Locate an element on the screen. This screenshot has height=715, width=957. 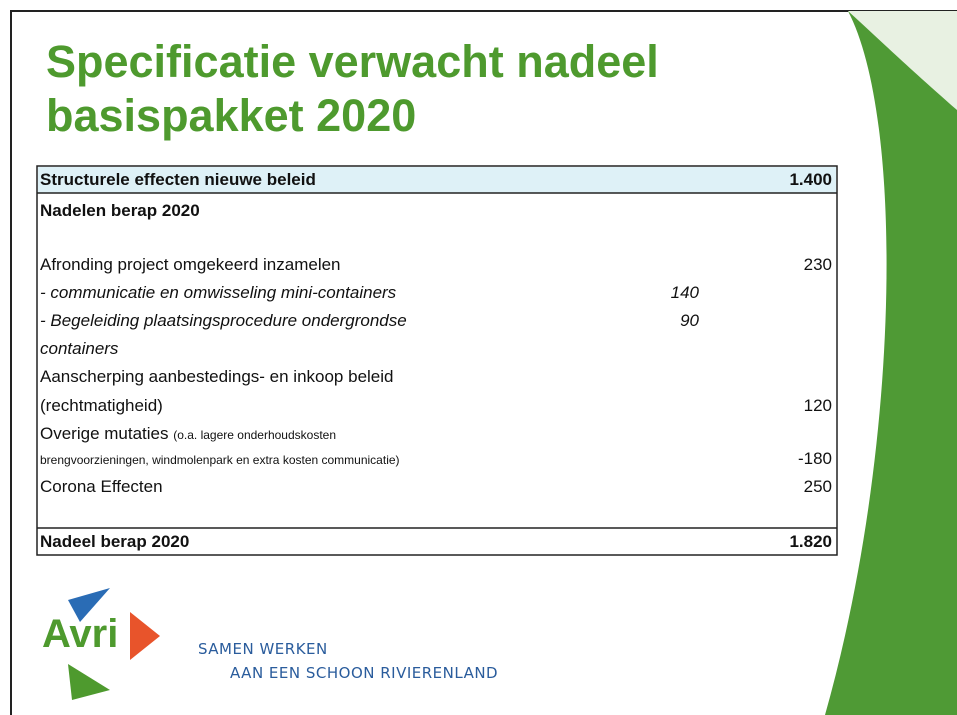
row-amount: 250 is located at coordinates (817, 486).